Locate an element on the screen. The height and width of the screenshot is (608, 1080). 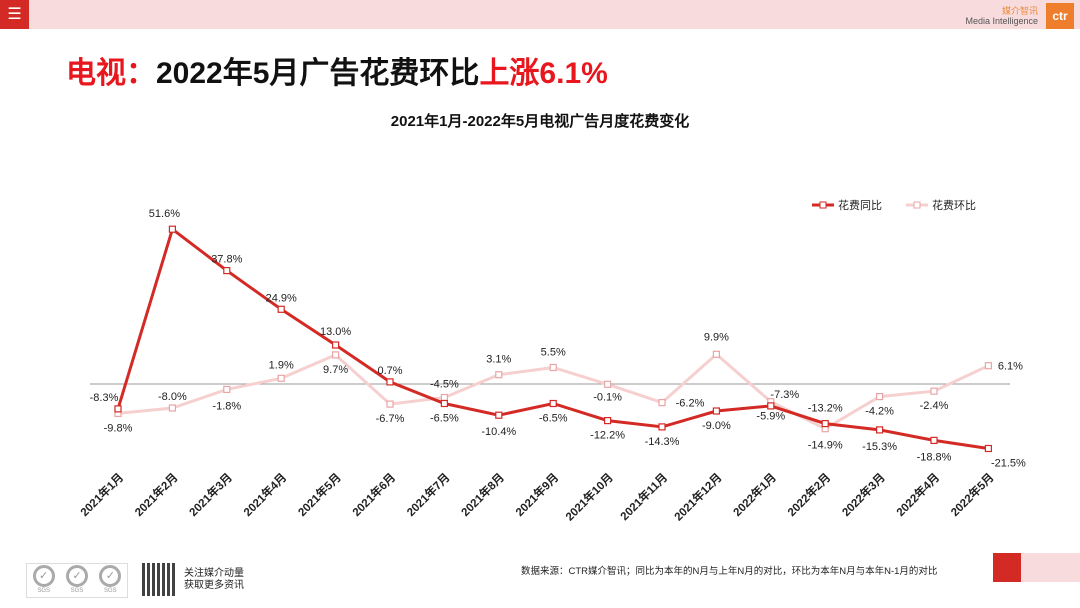
data-label: -5.9% is located at coordinates (770, 417).